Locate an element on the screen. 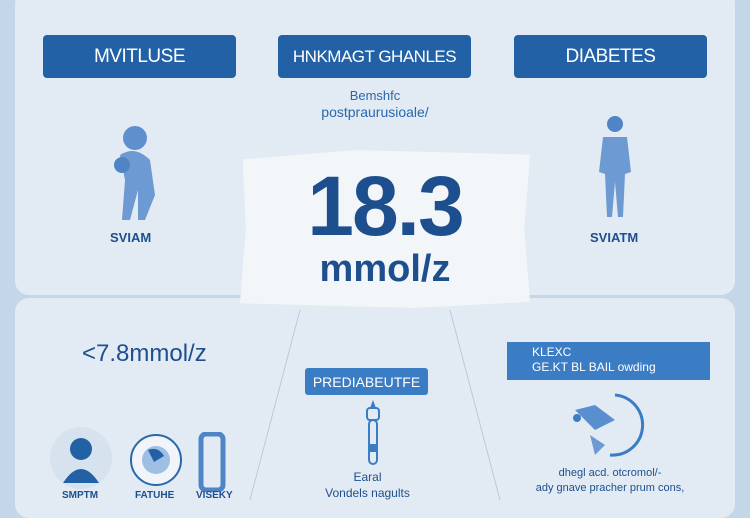 The width and height of the screenshot is (750, 518). body-pose-icon is located at coordinates (609, 425).